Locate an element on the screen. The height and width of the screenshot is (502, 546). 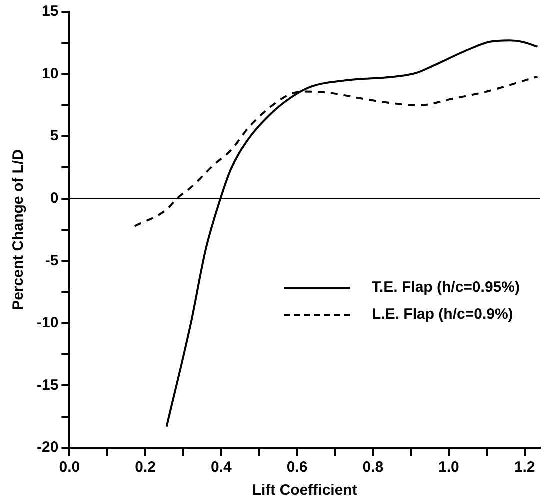
x-tick-label: 0.4 is located at coordinates (221, 467).